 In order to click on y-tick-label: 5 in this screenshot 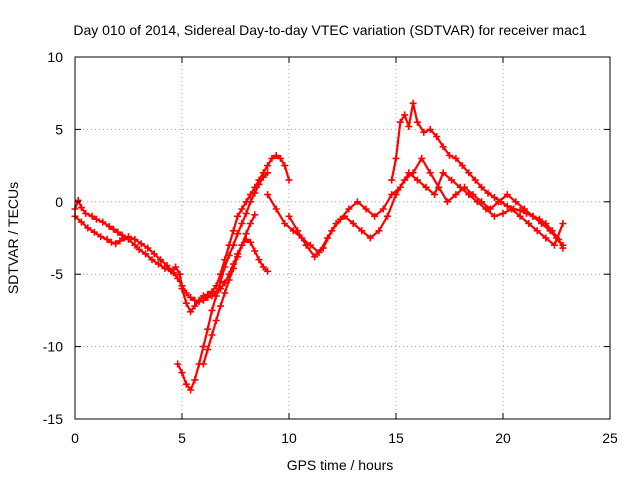, I will do `click(59, 129)`.